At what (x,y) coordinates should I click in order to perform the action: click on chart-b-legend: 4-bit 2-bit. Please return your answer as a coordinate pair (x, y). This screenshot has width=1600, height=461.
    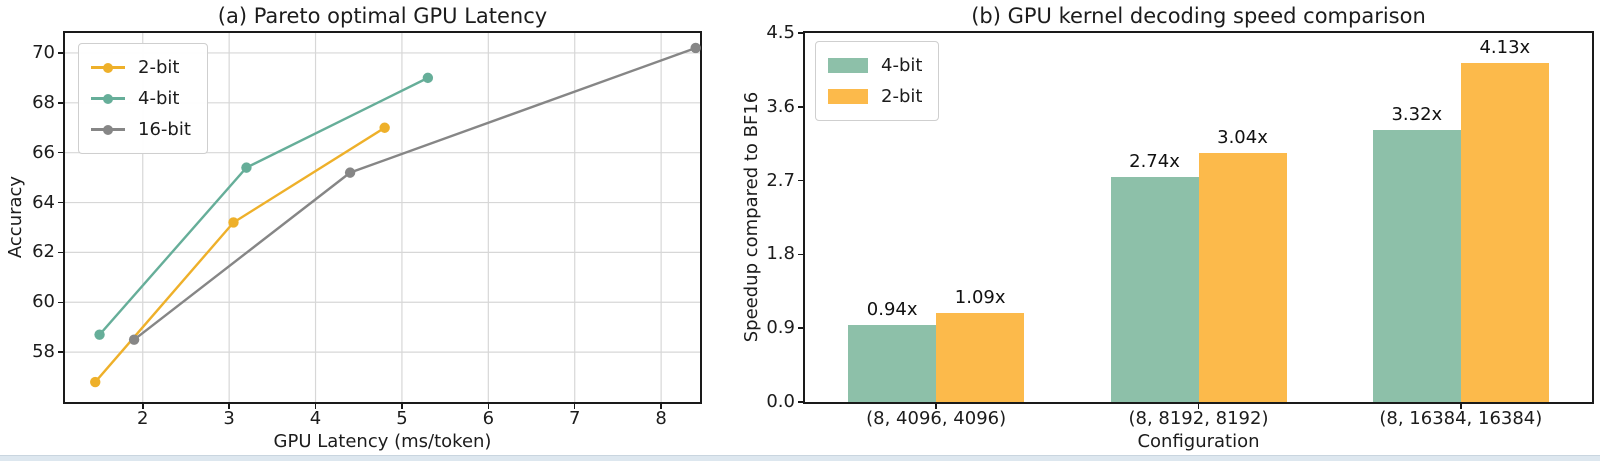
    Looking at the image, I should click on (877, 81).